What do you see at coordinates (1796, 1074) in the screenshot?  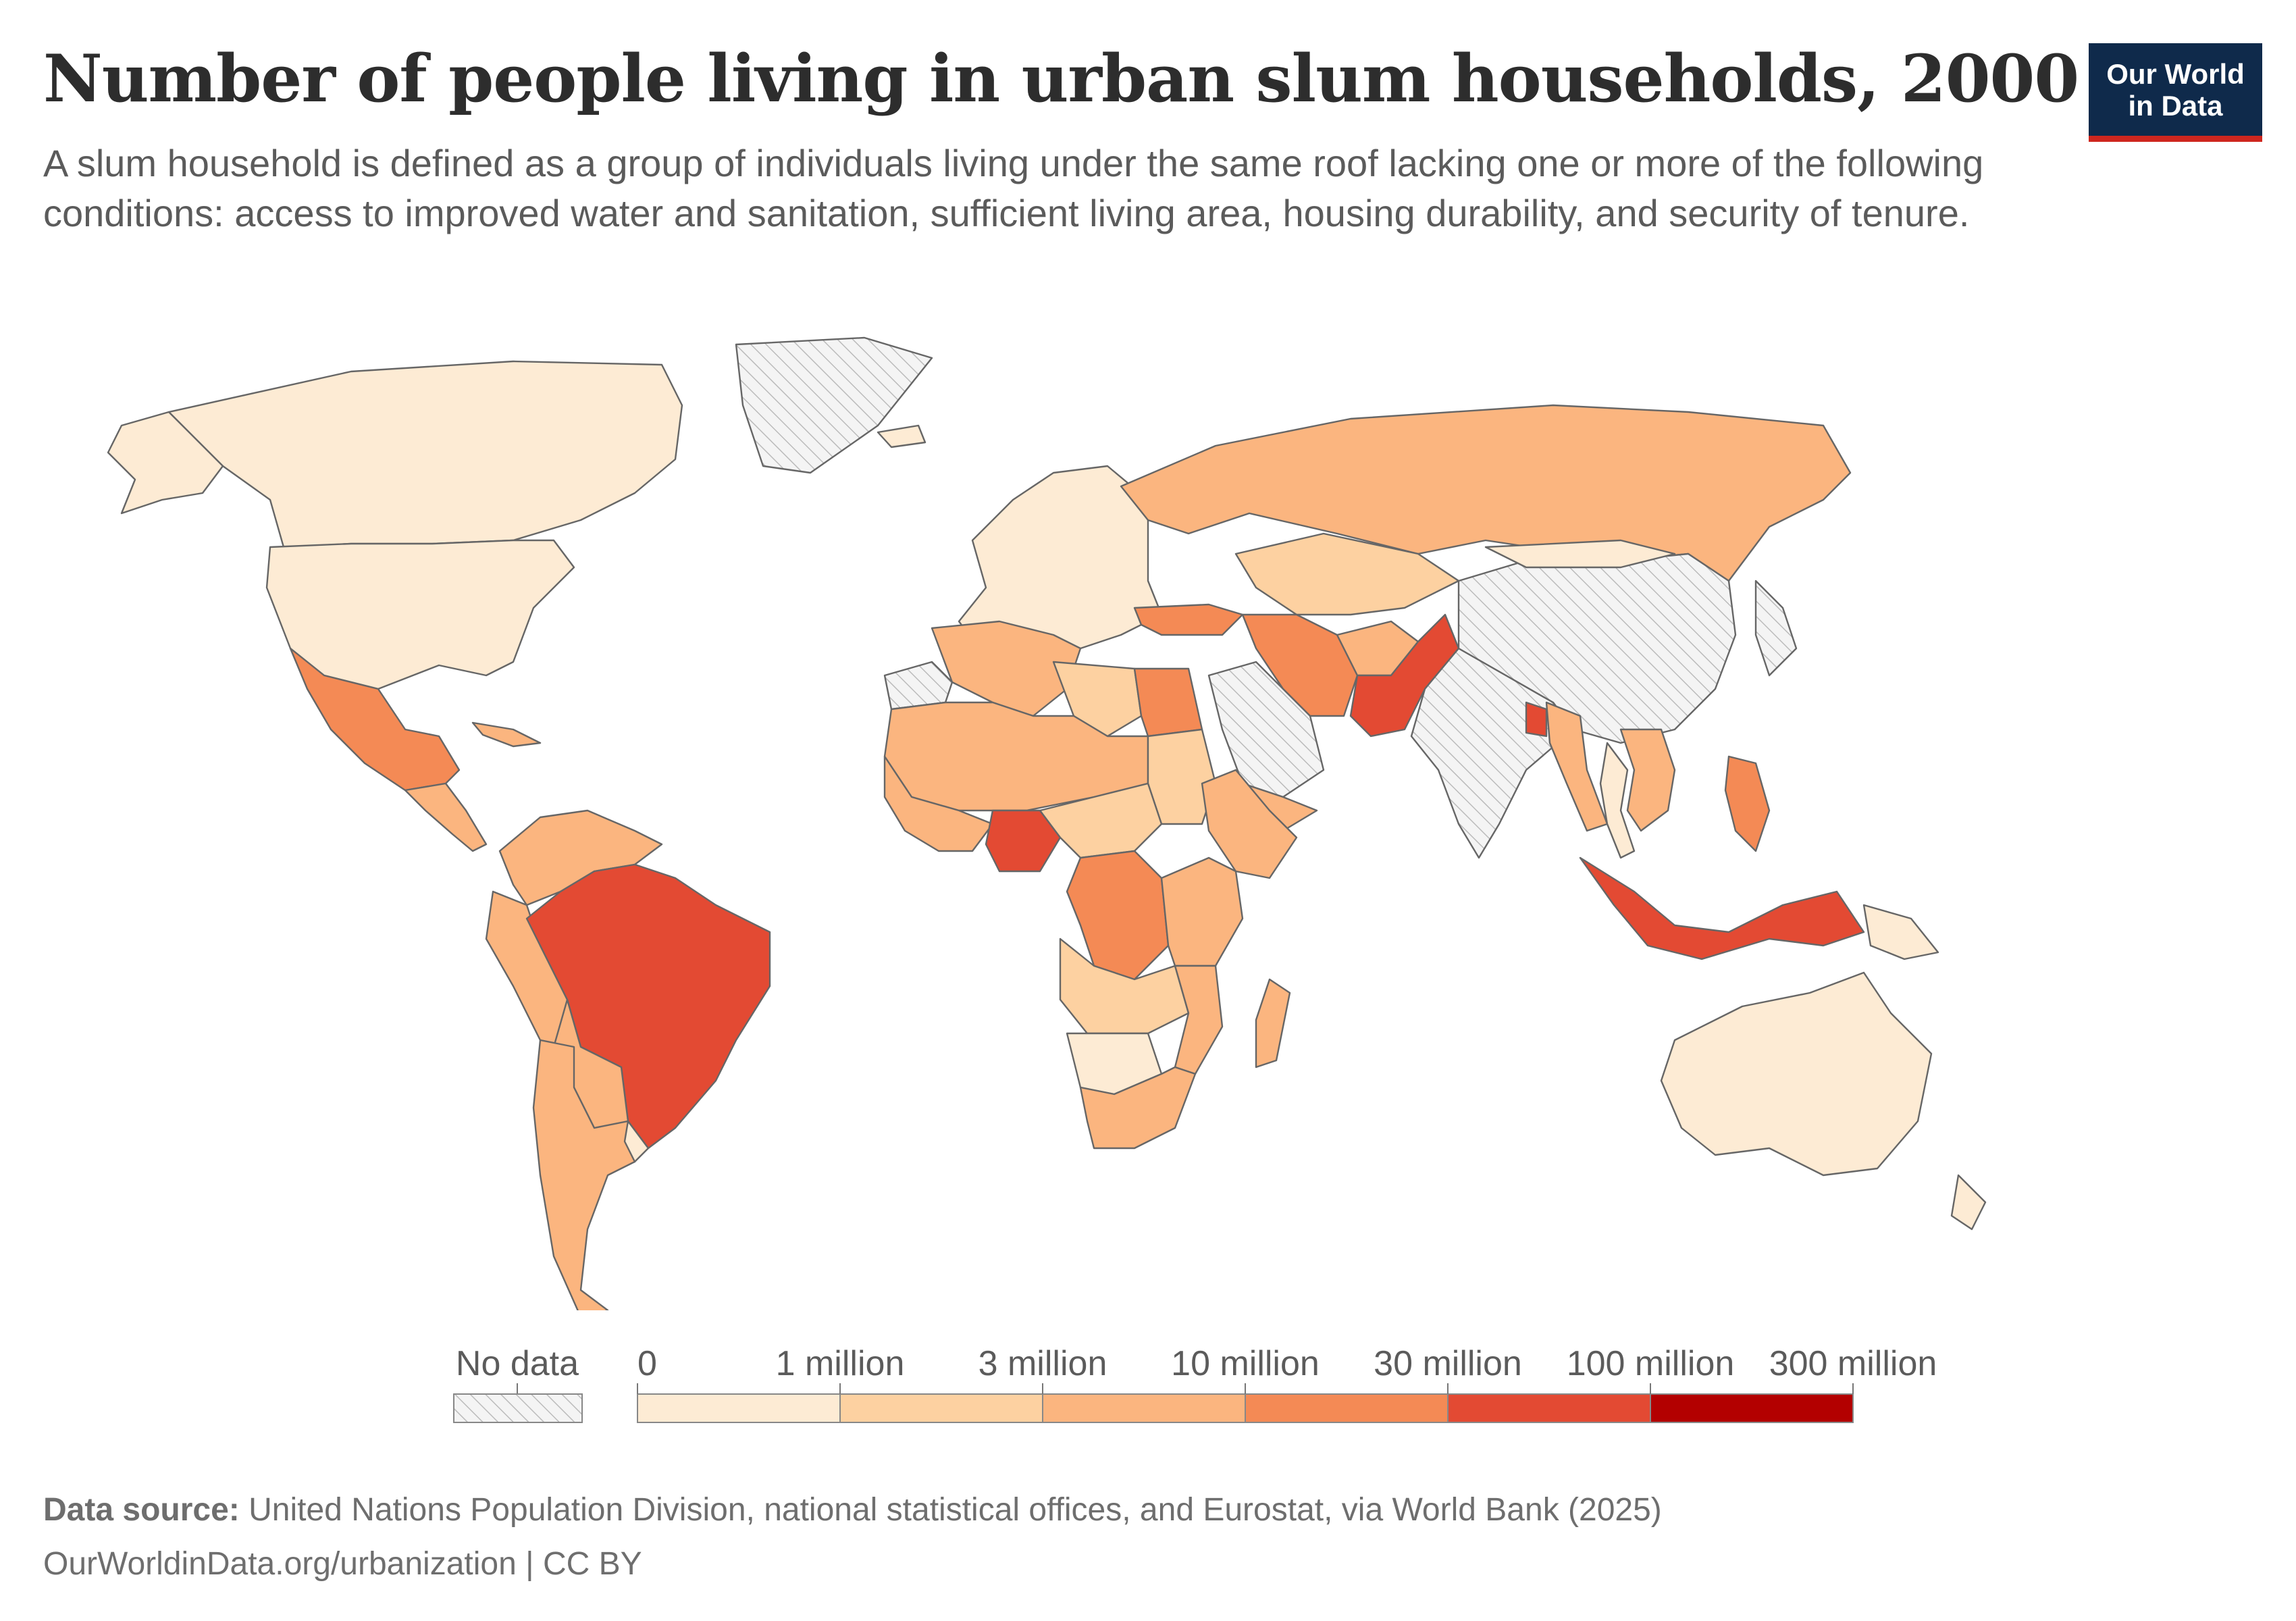 I see `region-australia: Australia` at bounding box center [1796, 1074].